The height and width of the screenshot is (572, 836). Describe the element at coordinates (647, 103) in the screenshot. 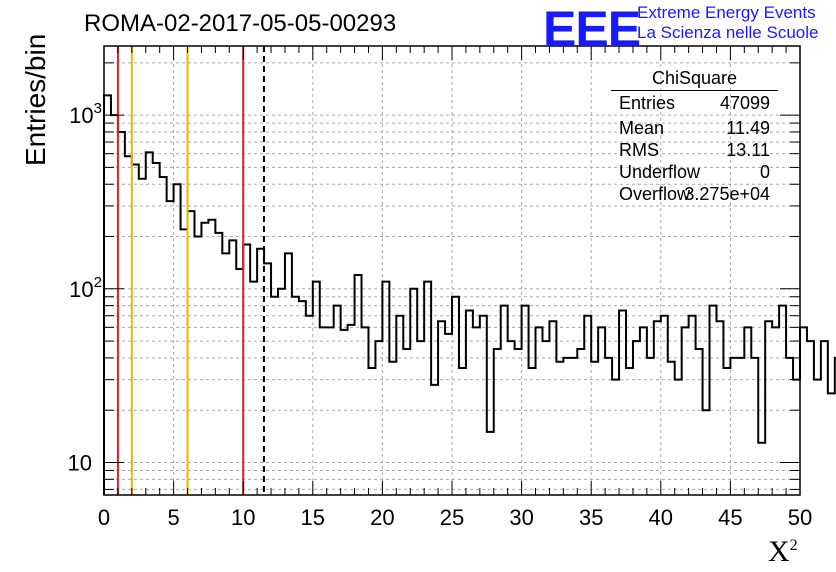

I see `stats-key: Entries` at that location.